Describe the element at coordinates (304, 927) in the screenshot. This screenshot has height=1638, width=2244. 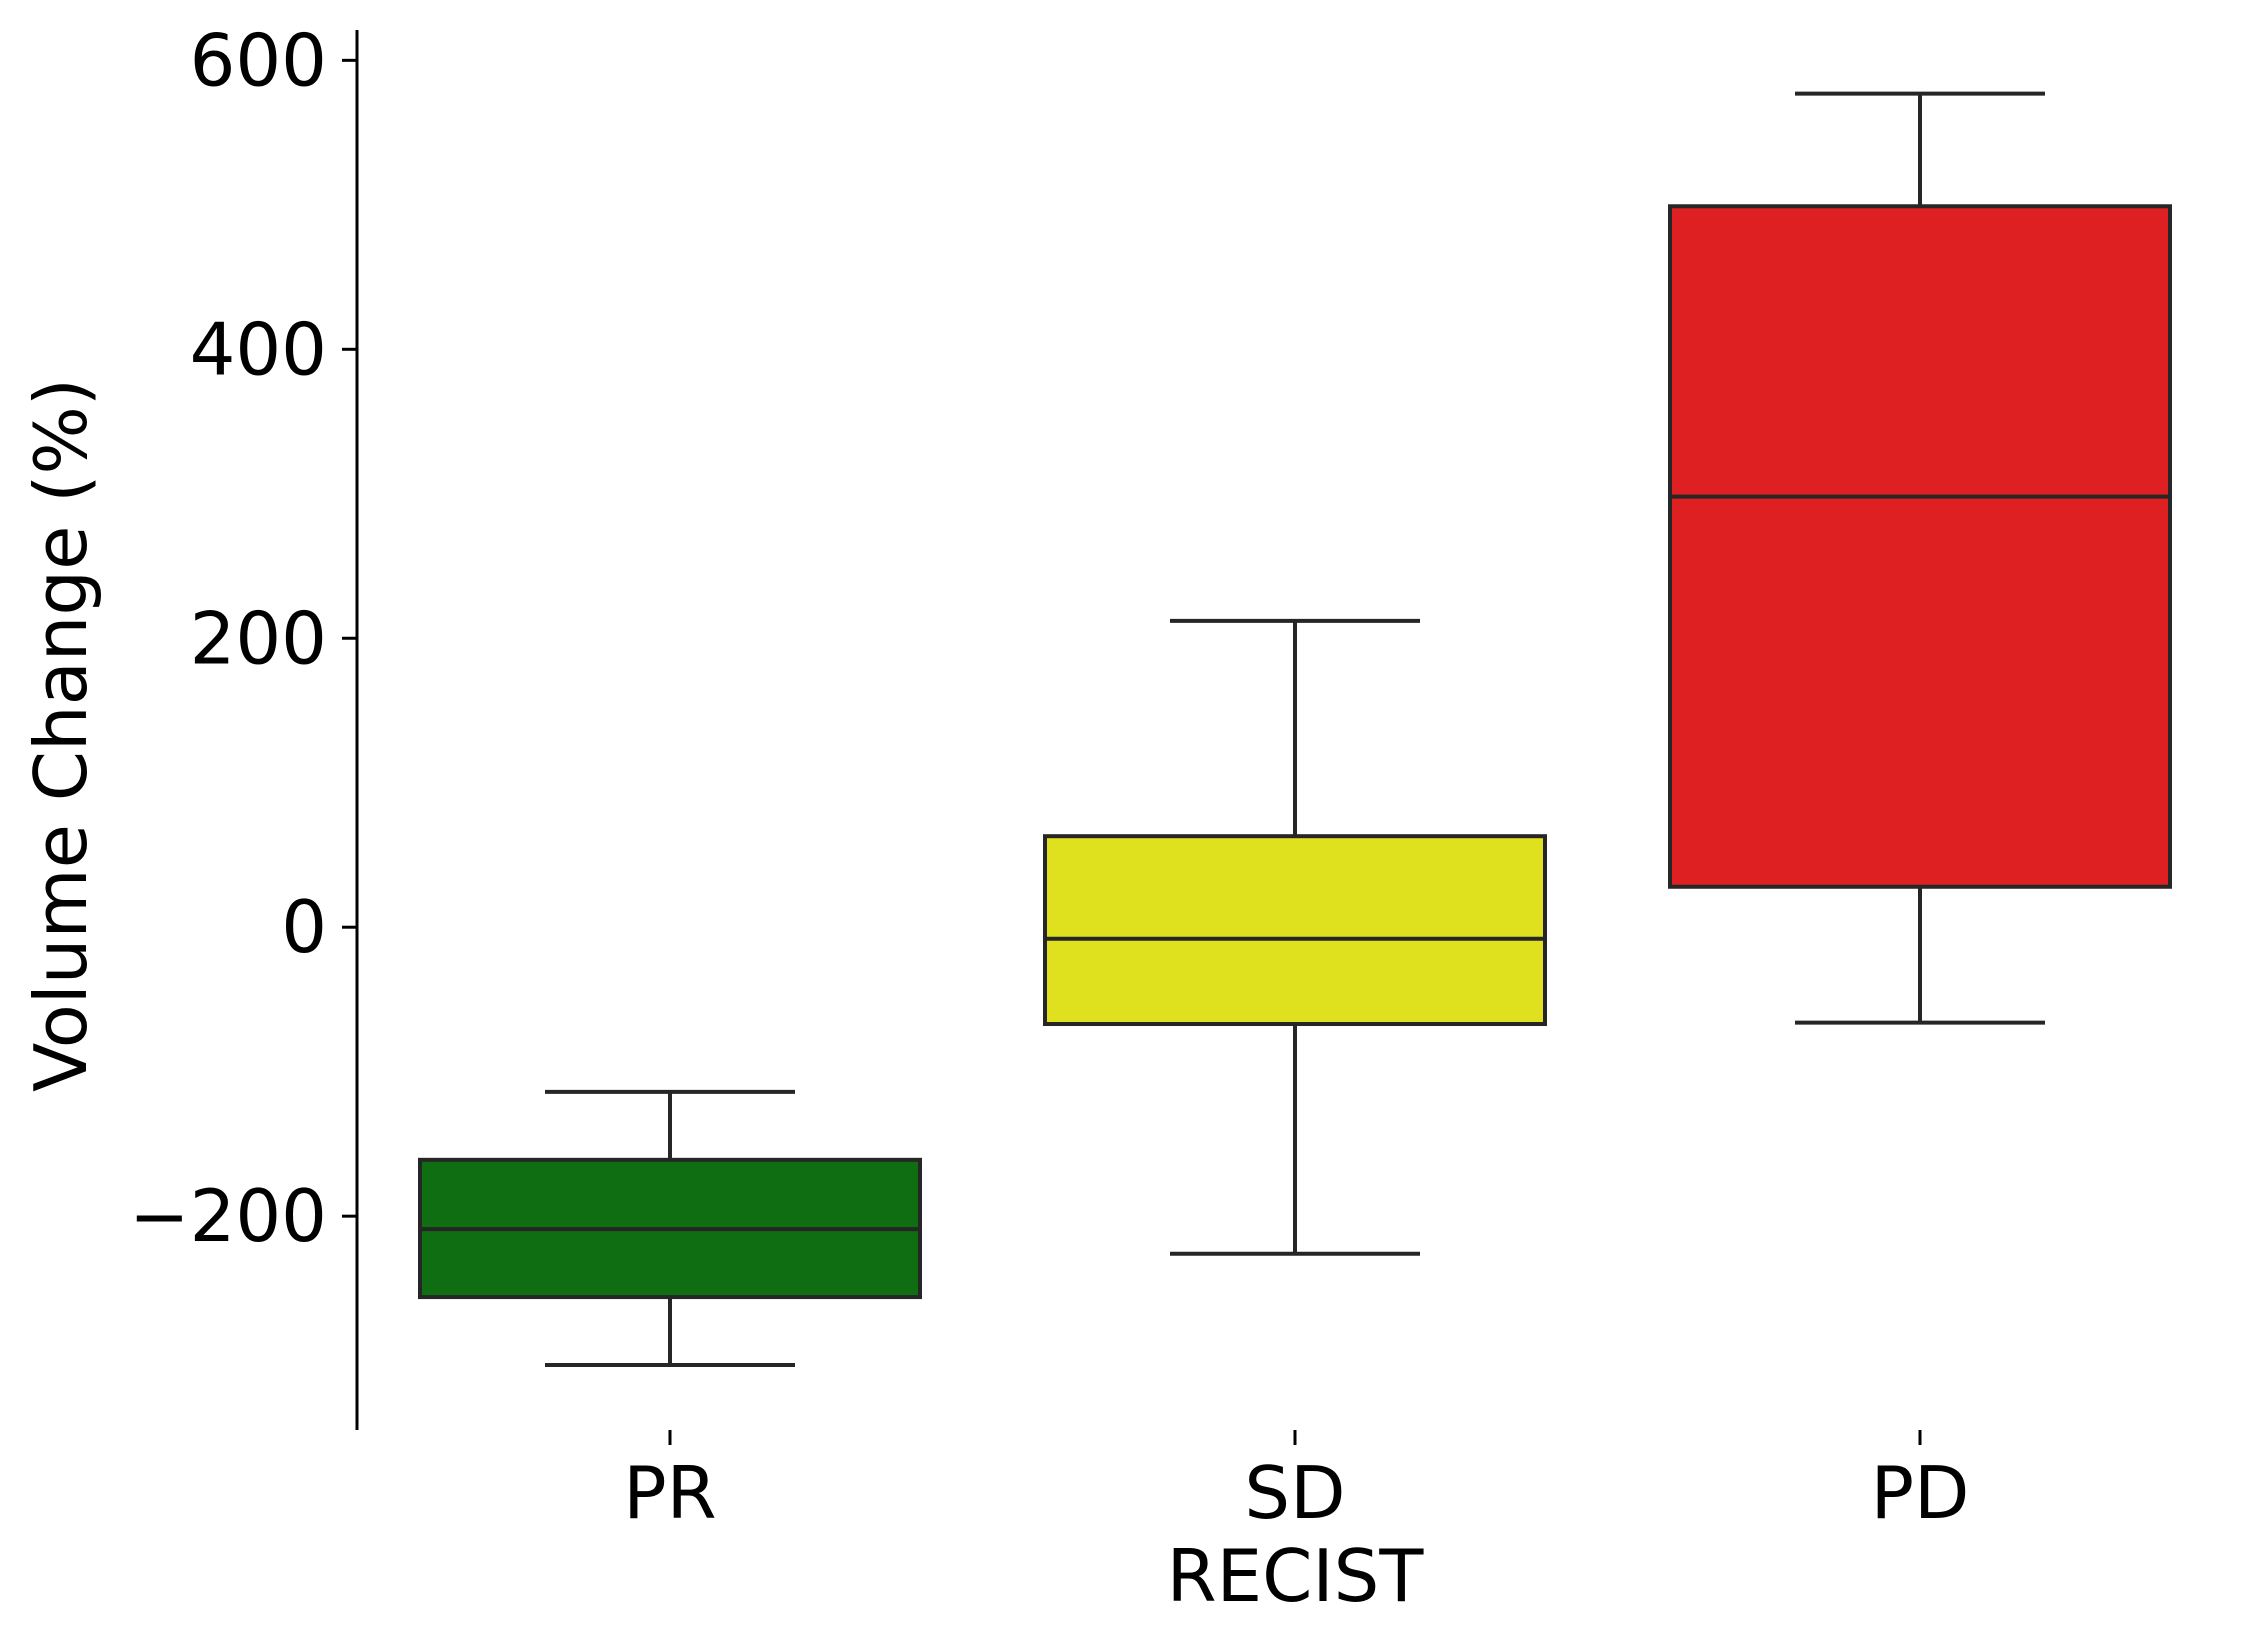
I see `y-tick-label: 0` at that location.